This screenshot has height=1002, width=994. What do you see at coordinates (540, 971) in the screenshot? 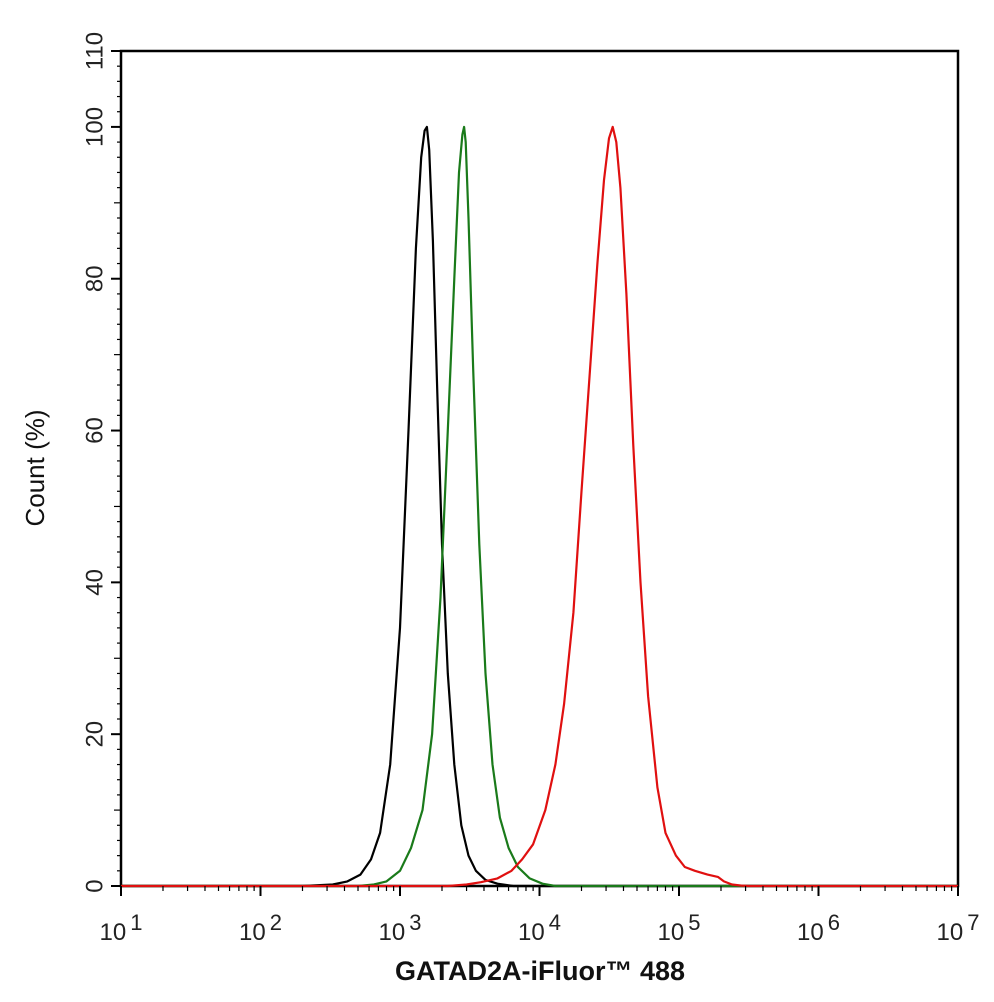
I see `x-axis-title: GATAD2A-iFluor™ 488` at bounding box center [540, 971].